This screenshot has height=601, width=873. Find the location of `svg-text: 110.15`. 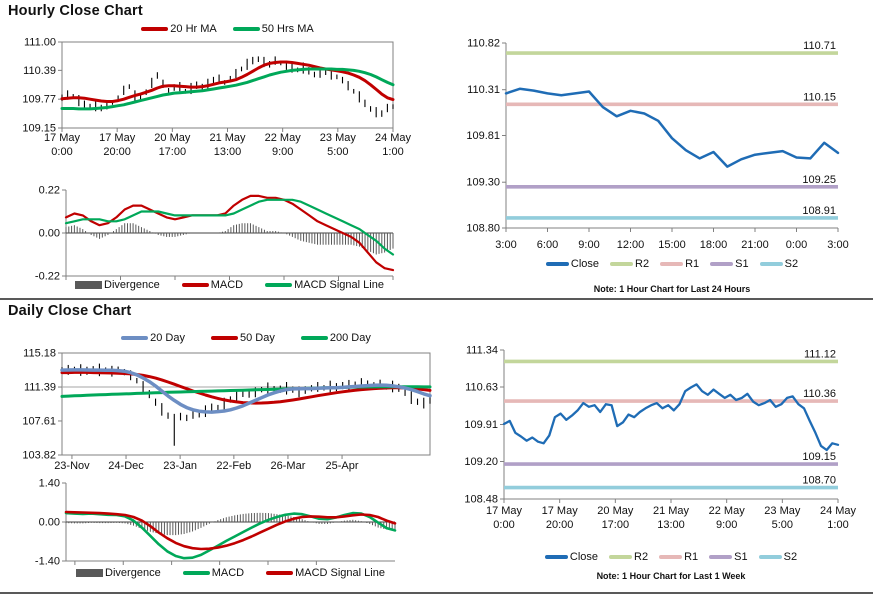

svg-text: 110.15 is located at coordinates (819, 97).